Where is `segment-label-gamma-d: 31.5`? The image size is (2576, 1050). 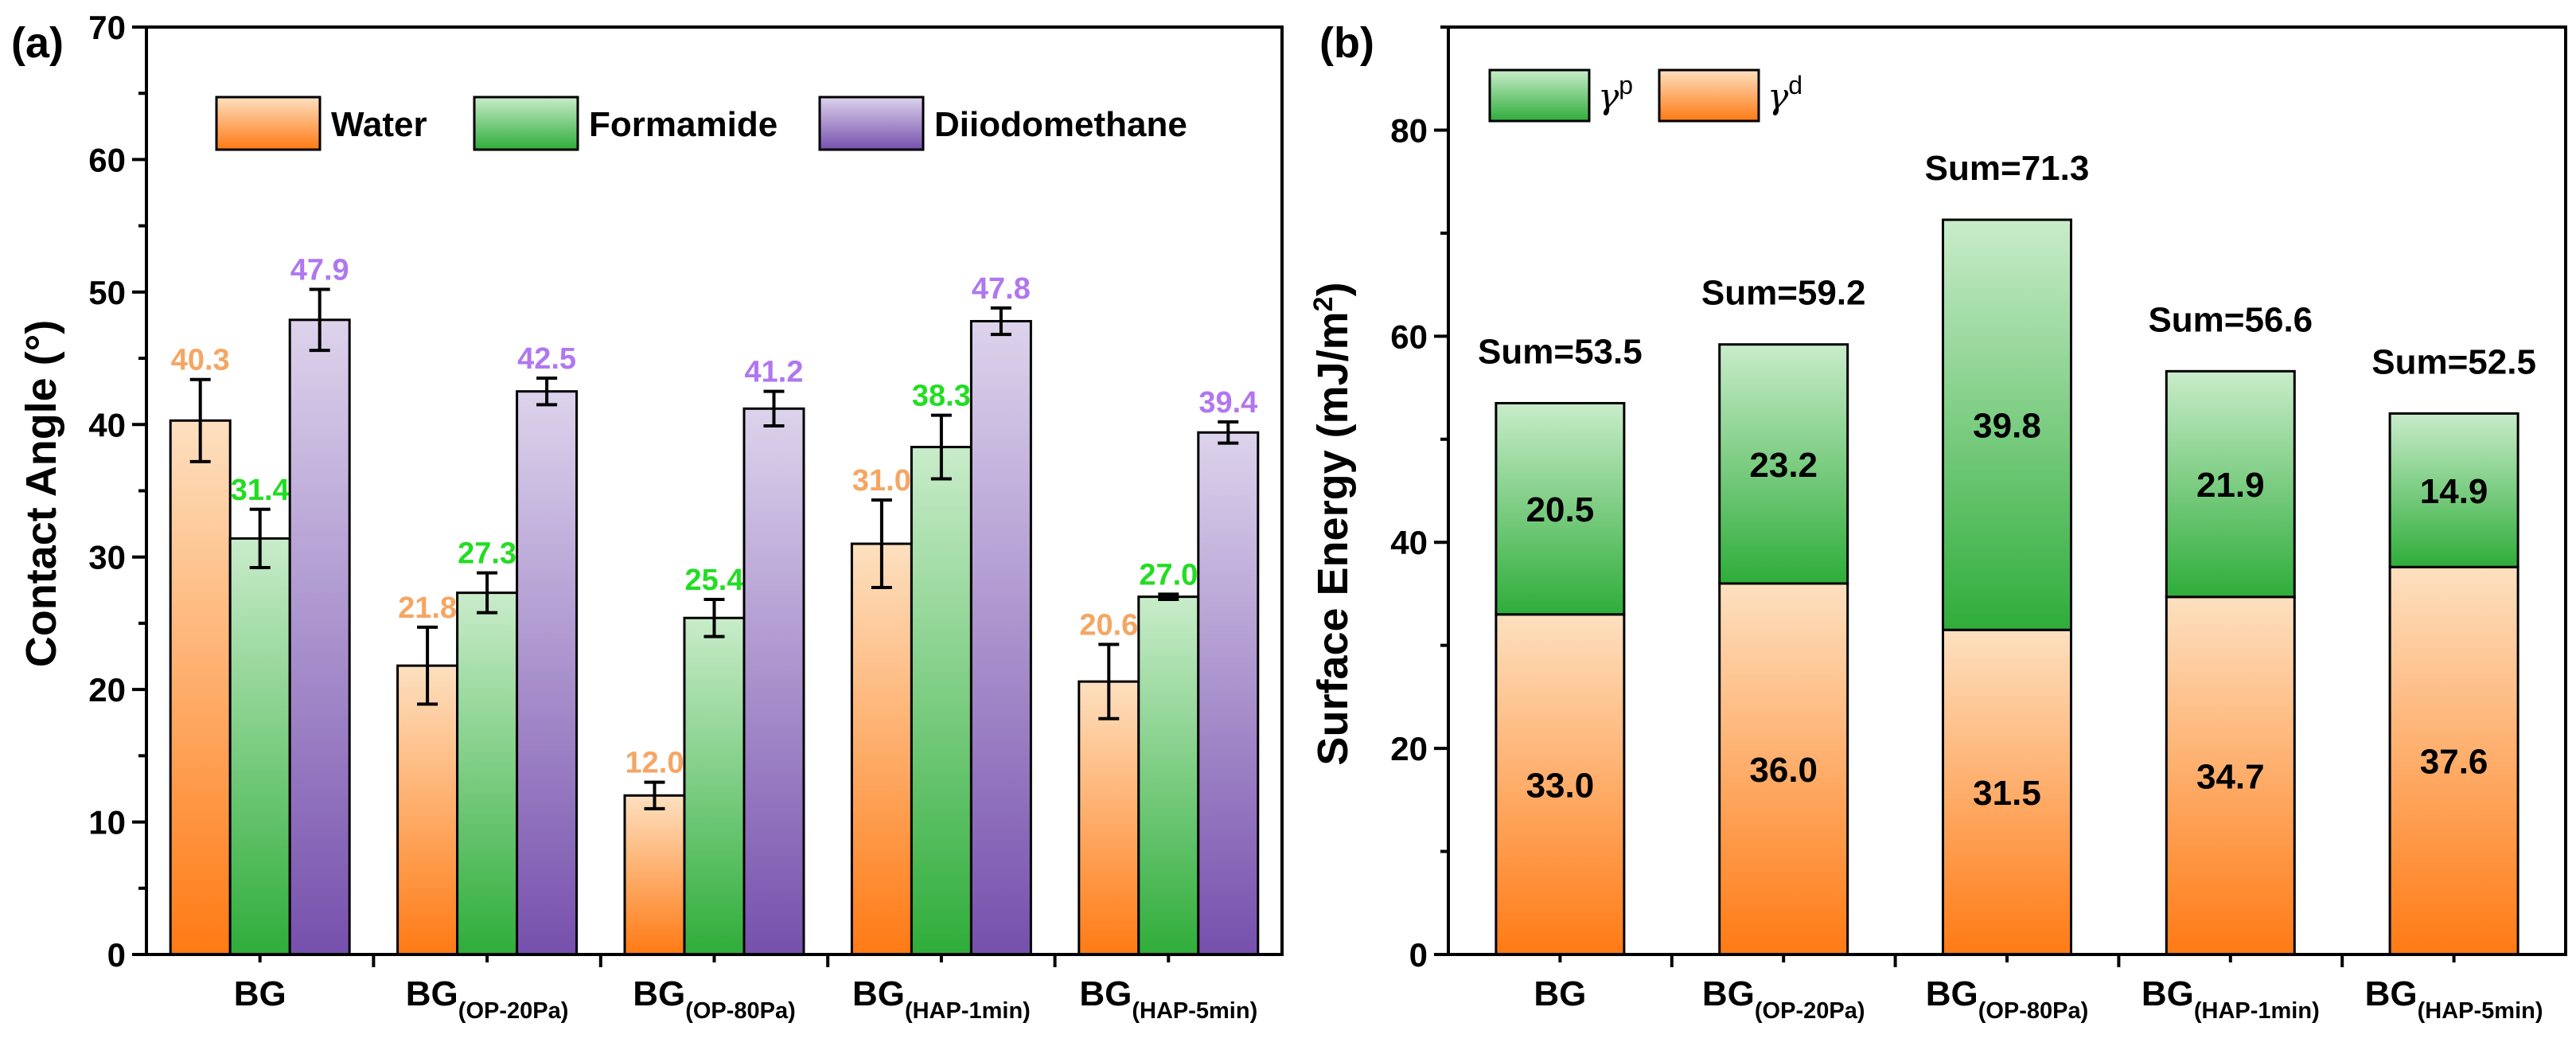 segment-label-gamma-d: 31.5 is located at coordinates (2007, 793).